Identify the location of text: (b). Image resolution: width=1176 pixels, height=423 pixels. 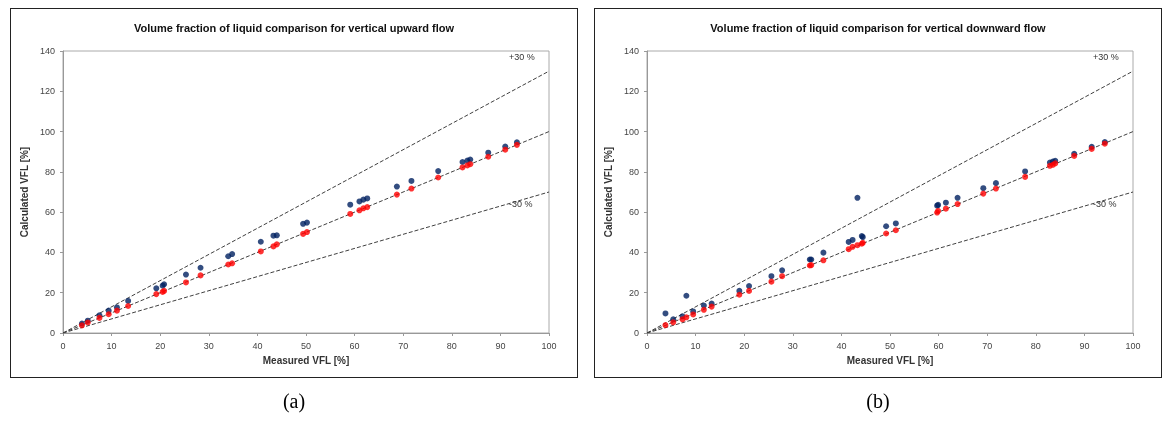
(878, 401).